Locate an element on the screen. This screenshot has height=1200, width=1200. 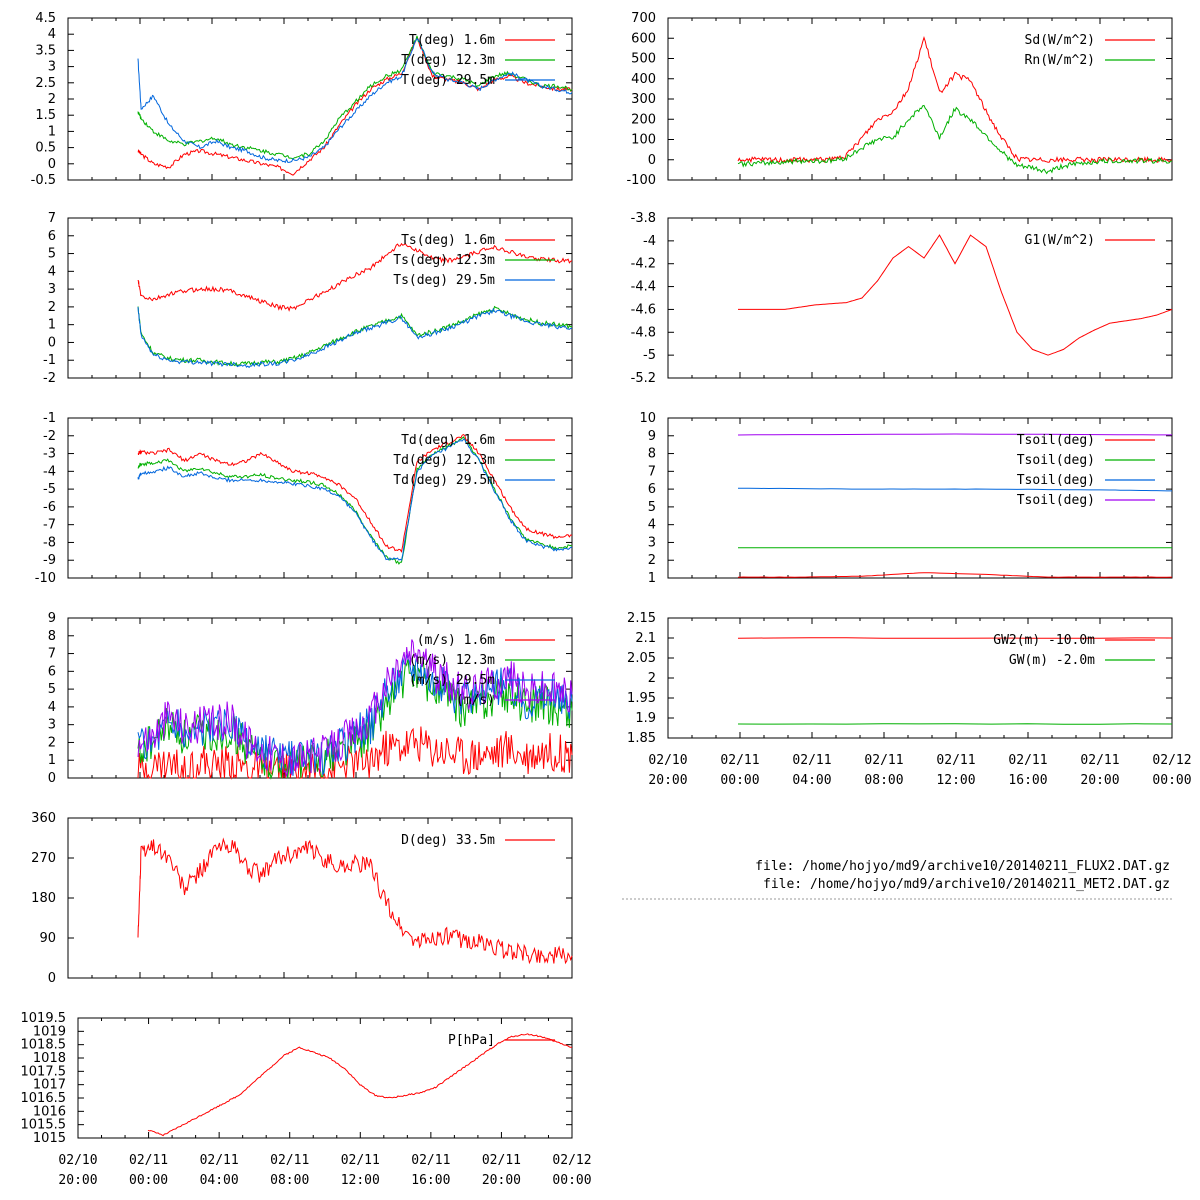
y-tick-label: 1016.5 is located at coordinates (44, 1098).